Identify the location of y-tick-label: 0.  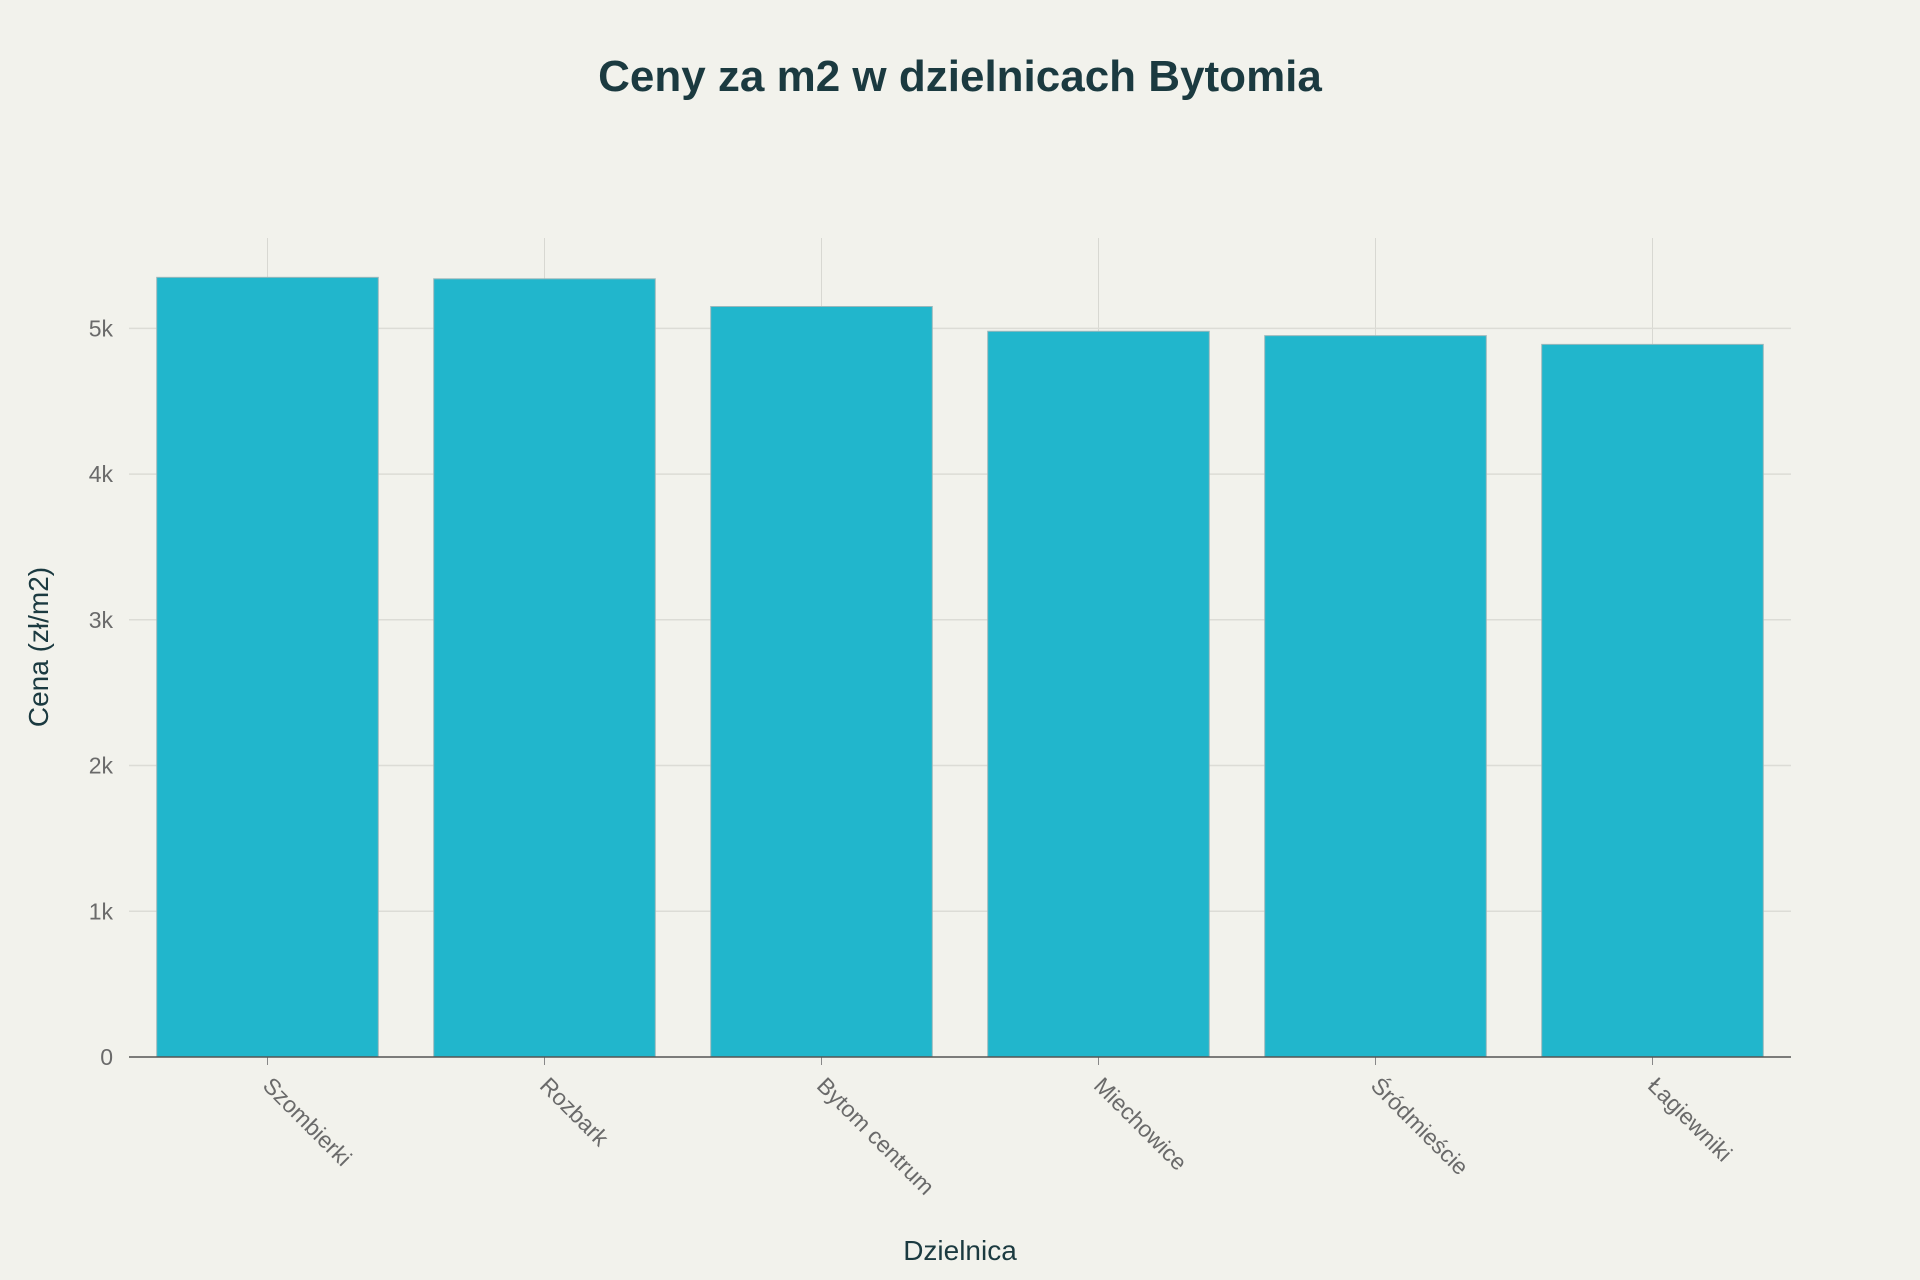
(106, 1057).